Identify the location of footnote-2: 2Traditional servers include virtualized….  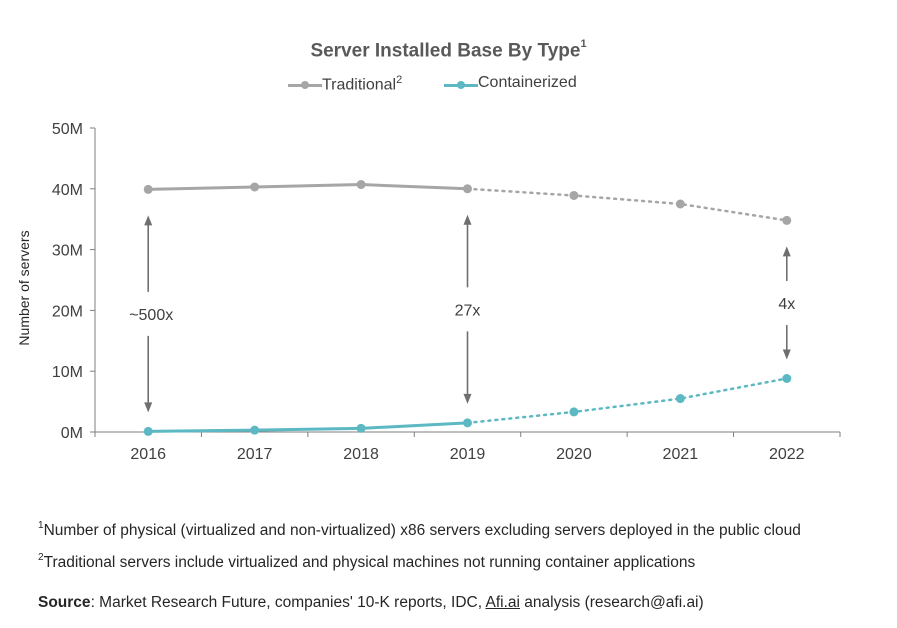
(419, 568).